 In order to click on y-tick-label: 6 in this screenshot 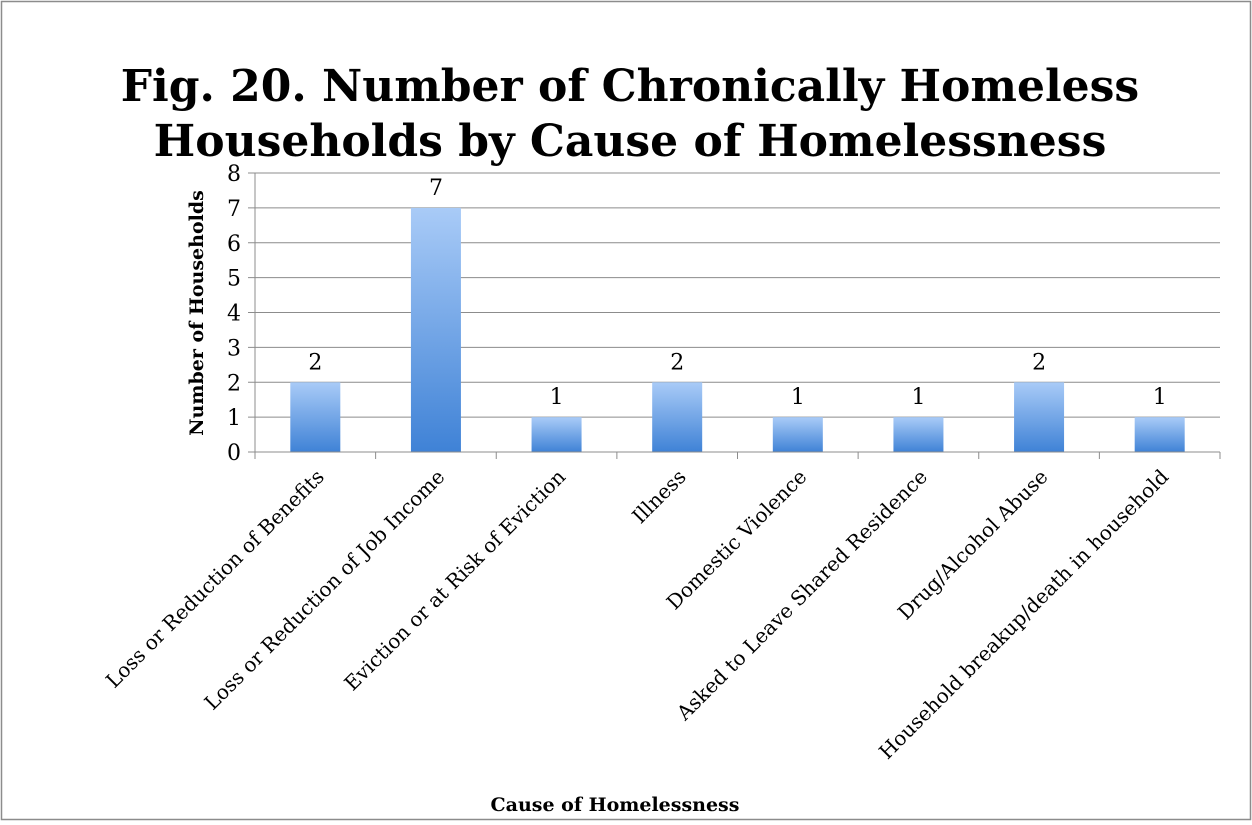, I will do `click(234, 244)`.